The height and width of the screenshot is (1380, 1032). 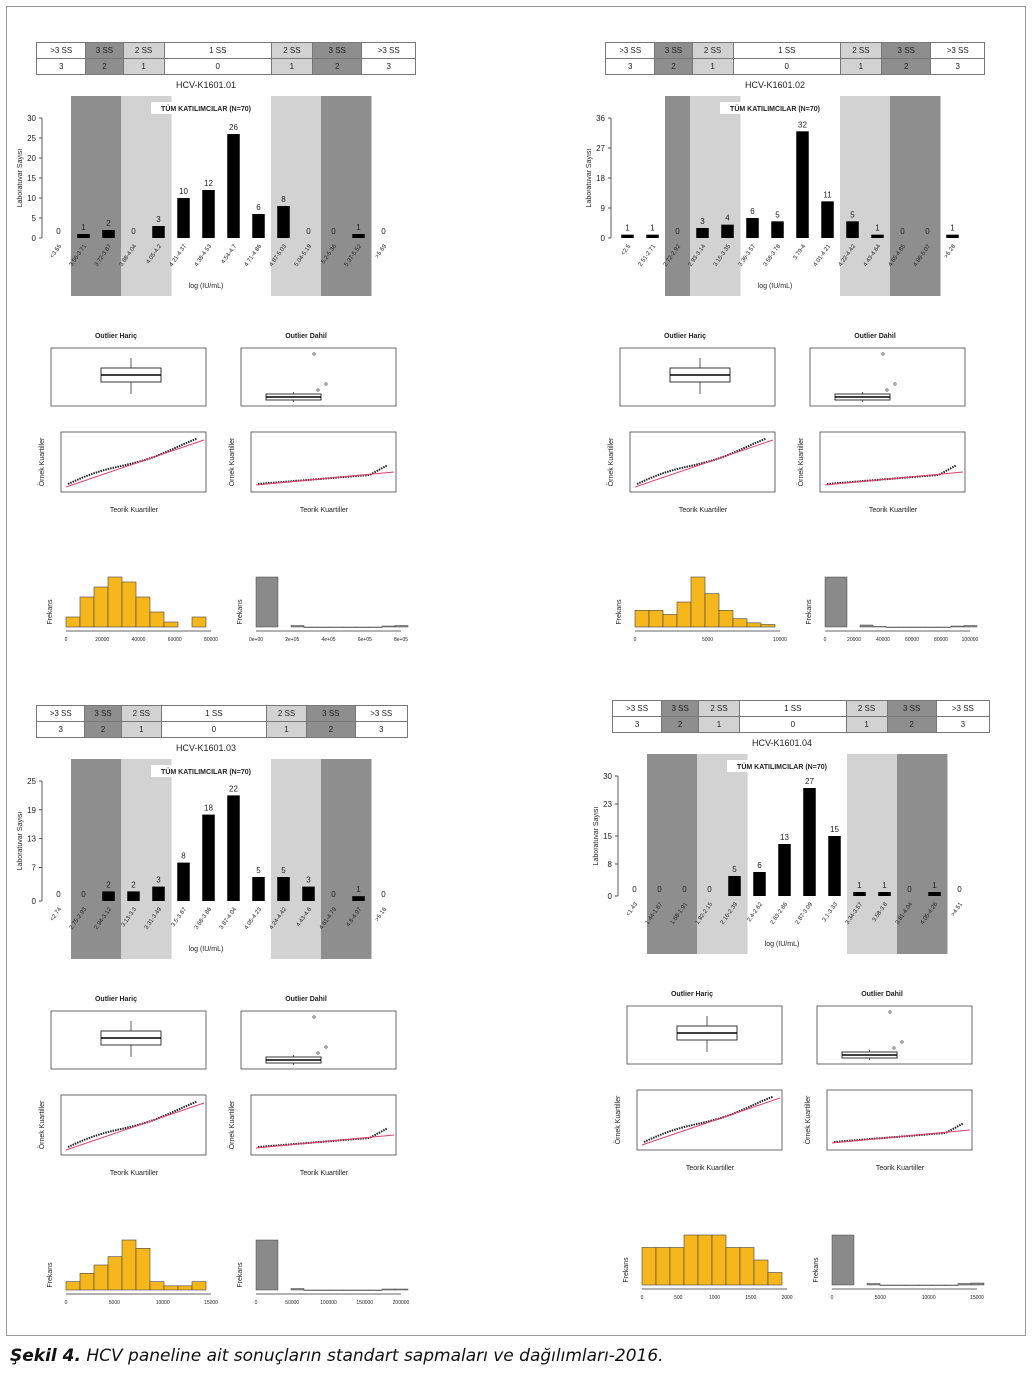 What do you see at coordinates (108, 223) in the screenshot?
I see `bar-value-label: 2` at bounding box center [108, 223].